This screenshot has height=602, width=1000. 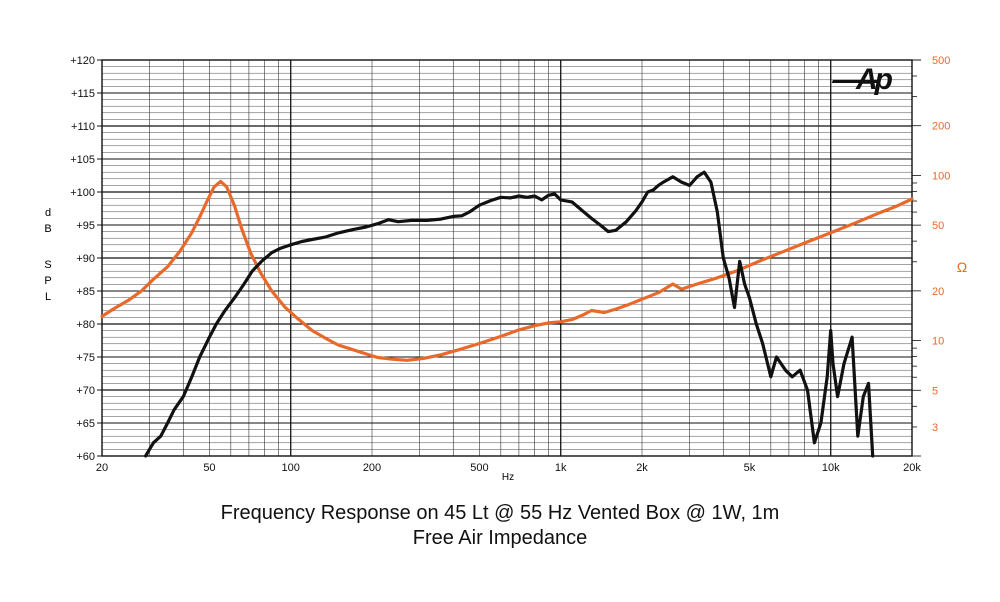 I want to click on y-tick-label: +110, so click(x=83, y=127).